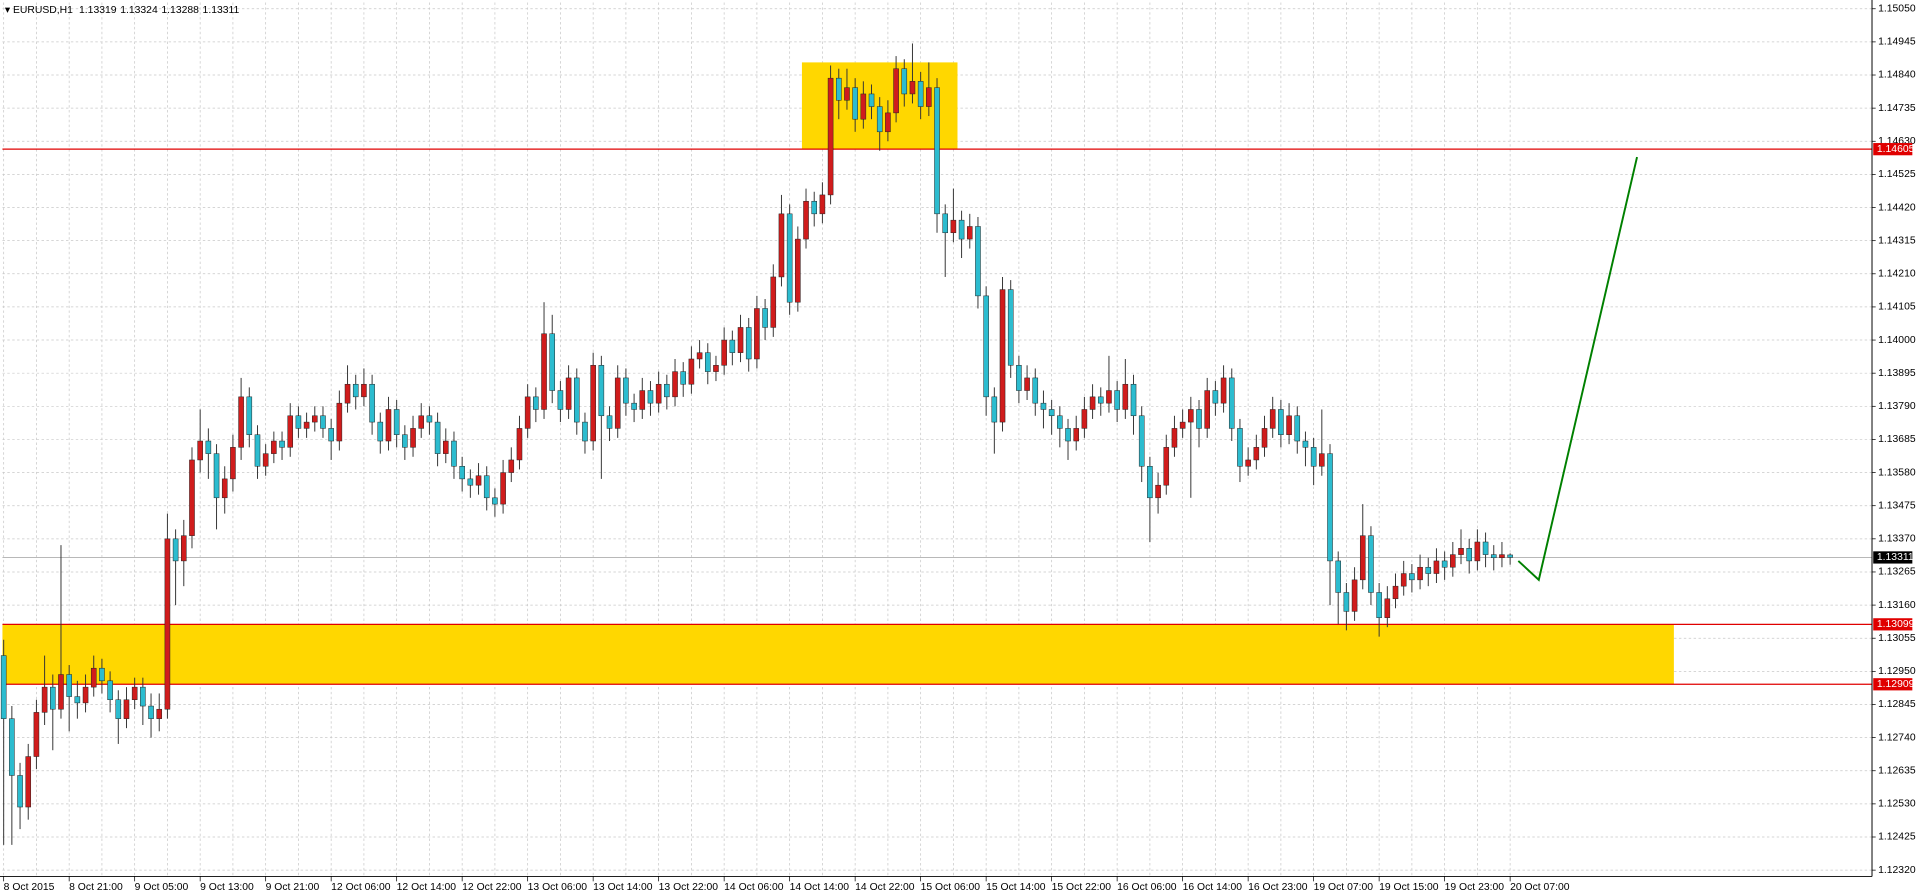  Describe the element at coordinates (1577, 369) in the screenshot. I see `forecast-line` at that location.